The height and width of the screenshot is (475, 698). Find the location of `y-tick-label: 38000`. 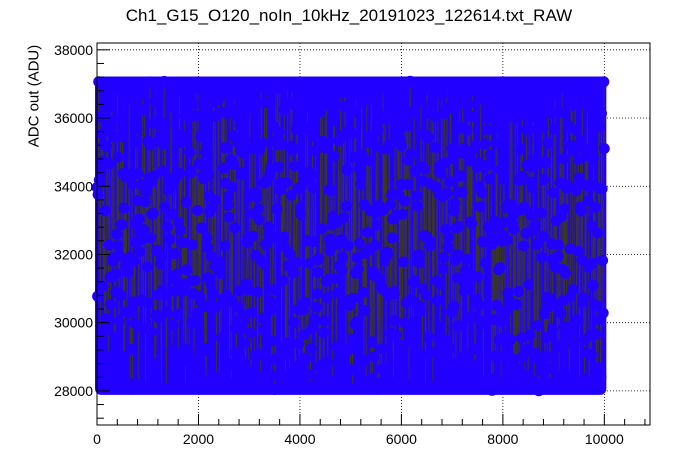

y-tick-label: 38000 is located at coordinates (73, 50).